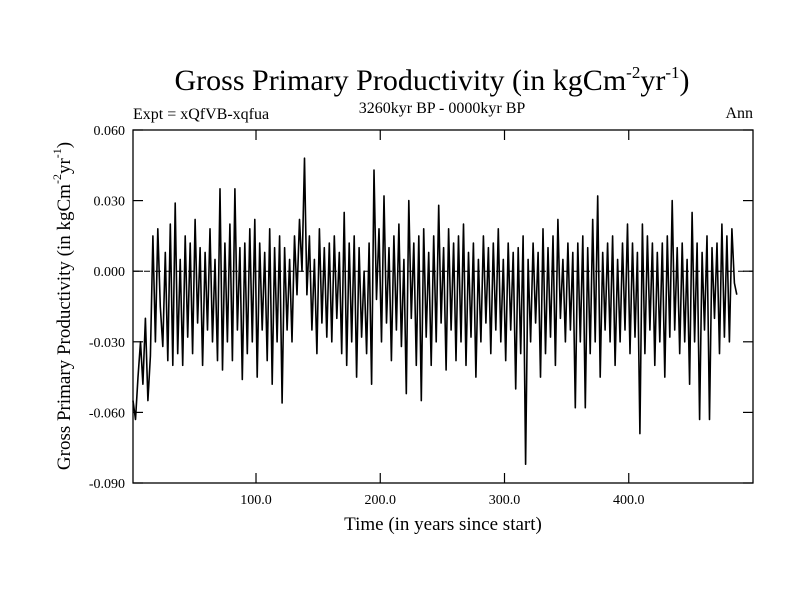 This screenshot has width=800, height=600. What do you see at coordinates (442, 108) in the screenshot?
I see `time-range-label: 3260kyr BP - 0000kyr BP` at bounding box center [442, 108].